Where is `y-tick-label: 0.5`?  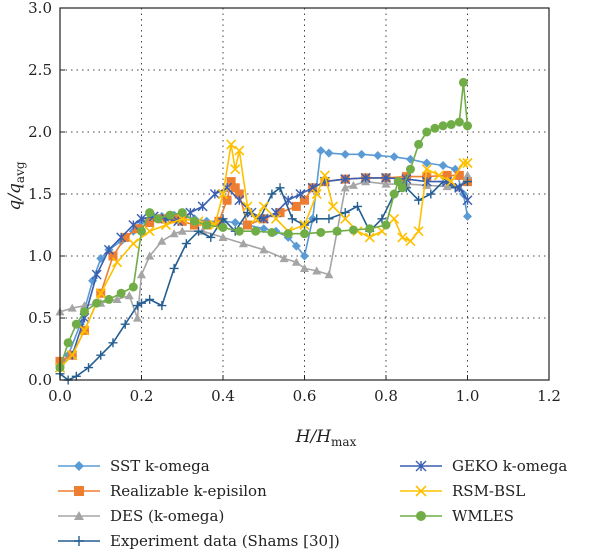 y-tick-label: 0.5 is located at coordinates (40, 318).